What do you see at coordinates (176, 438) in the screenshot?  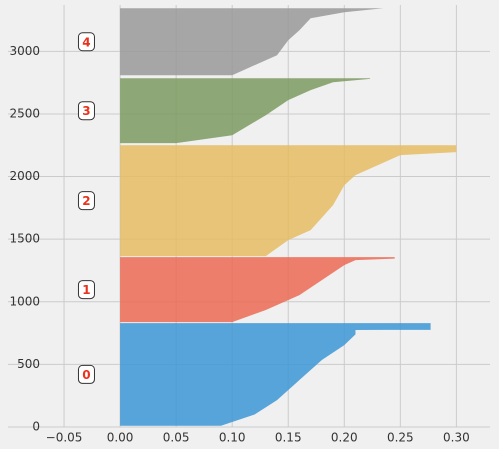 I see `x-tick-label: 0.05` at bounding box center [176, 438].